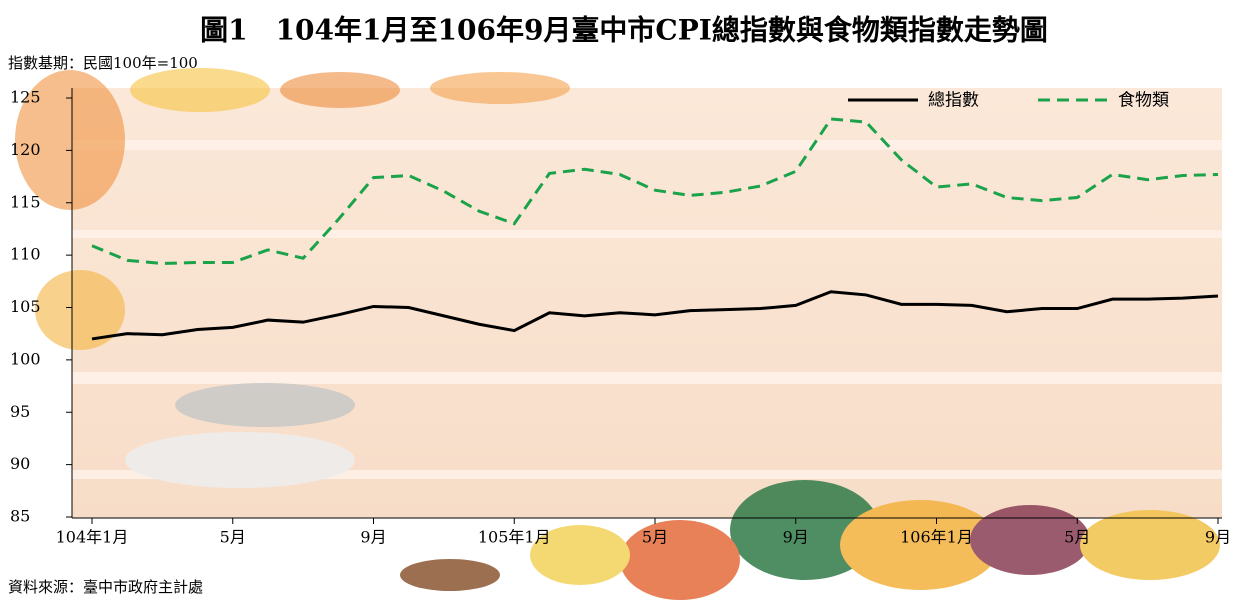  I want to click on y-tick-label: 95, so click(20, 411).